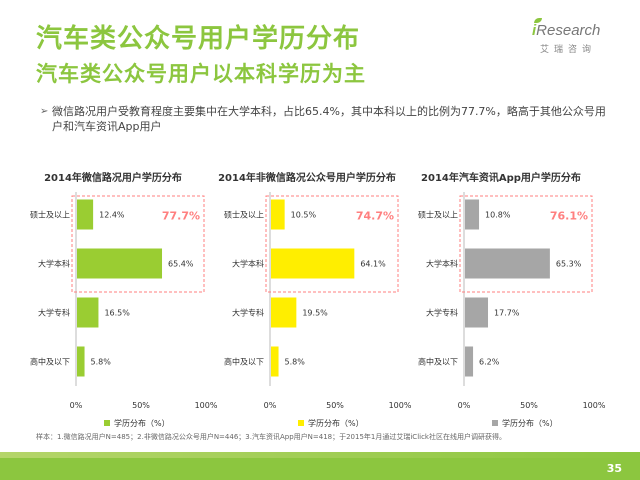 This screenshot has height=480, width=640. What do you see at coordinates (375, 216) in the screenshot?
I see `highlight-label: 74.7%` at bounding box center [375, 216].